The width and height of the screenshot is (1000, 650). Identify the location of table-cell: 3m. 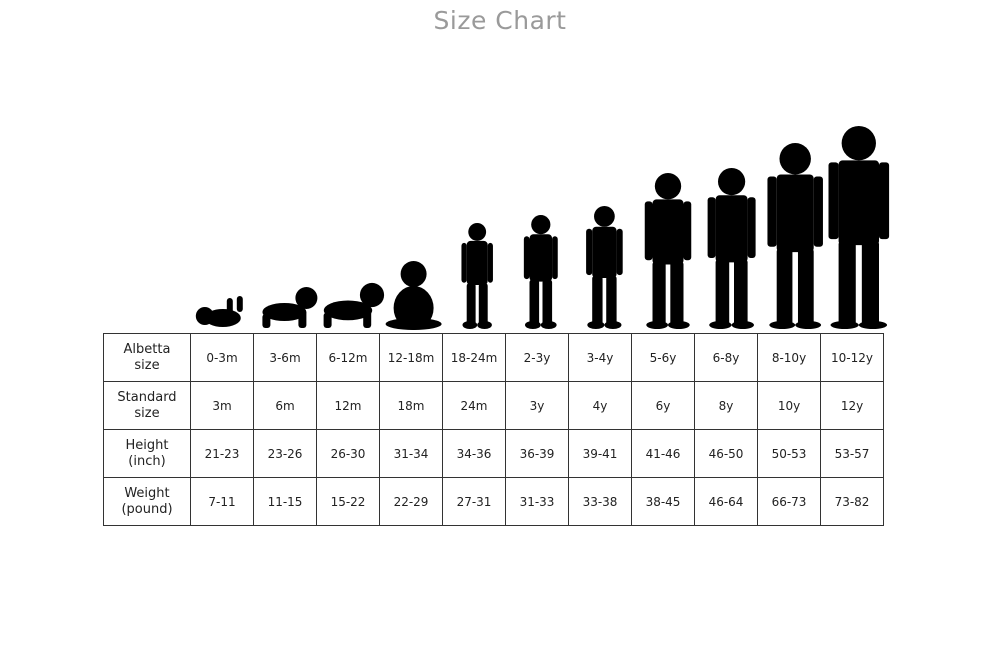
(222, 405).